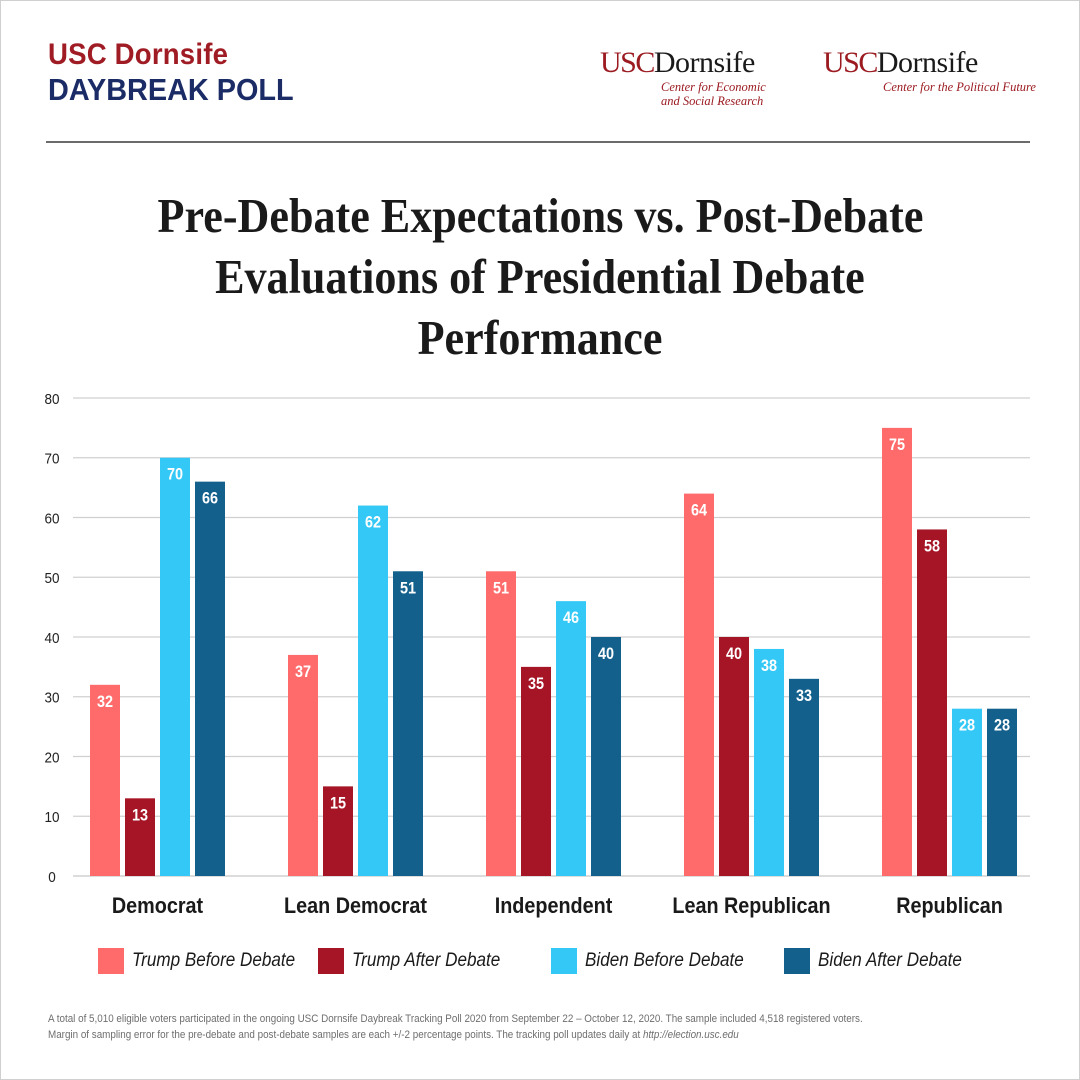 The width and height of the screenshot is (1080, 1080). Describe the element at coordinates (214, 960) in the screenshot. I see `legend-label: Trump Before Debate` at that location.